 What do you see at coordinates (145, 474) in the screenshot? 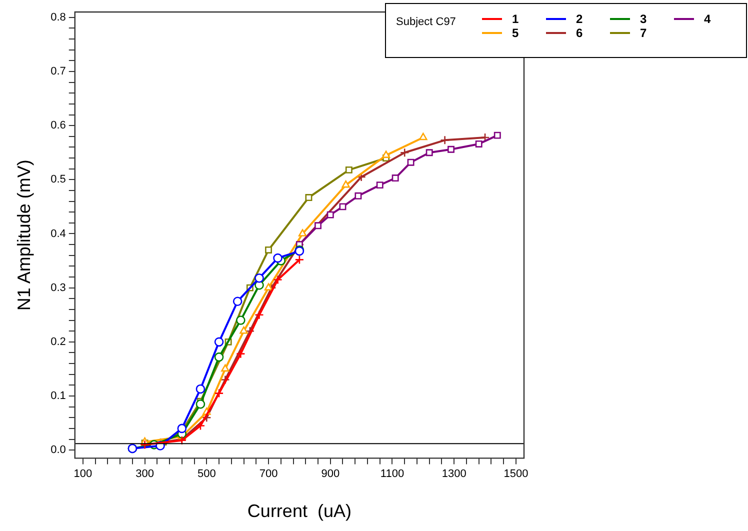
I see `x-tick-label: 300` at bounding box center [145, 474].